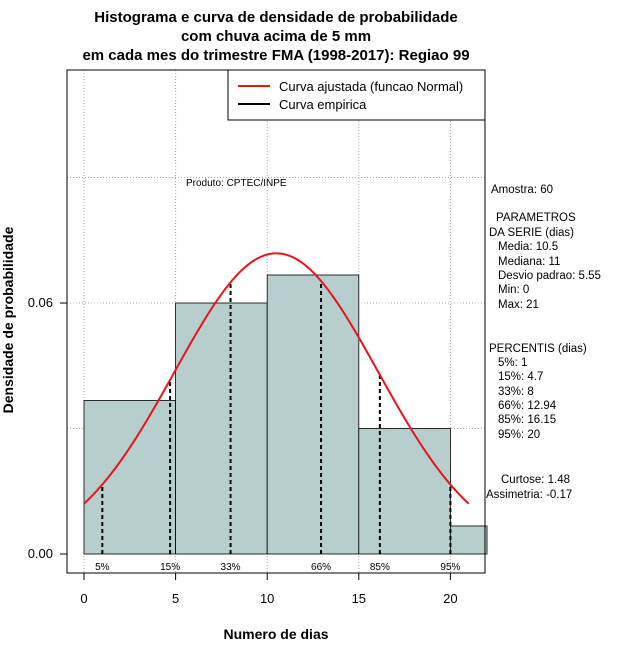 This screenshot has height=660, width=640. Describe the element at coordinates (236, 183) in the screenshot. I see `product-annotation: Produto: CPTEC/INPE` at that location.